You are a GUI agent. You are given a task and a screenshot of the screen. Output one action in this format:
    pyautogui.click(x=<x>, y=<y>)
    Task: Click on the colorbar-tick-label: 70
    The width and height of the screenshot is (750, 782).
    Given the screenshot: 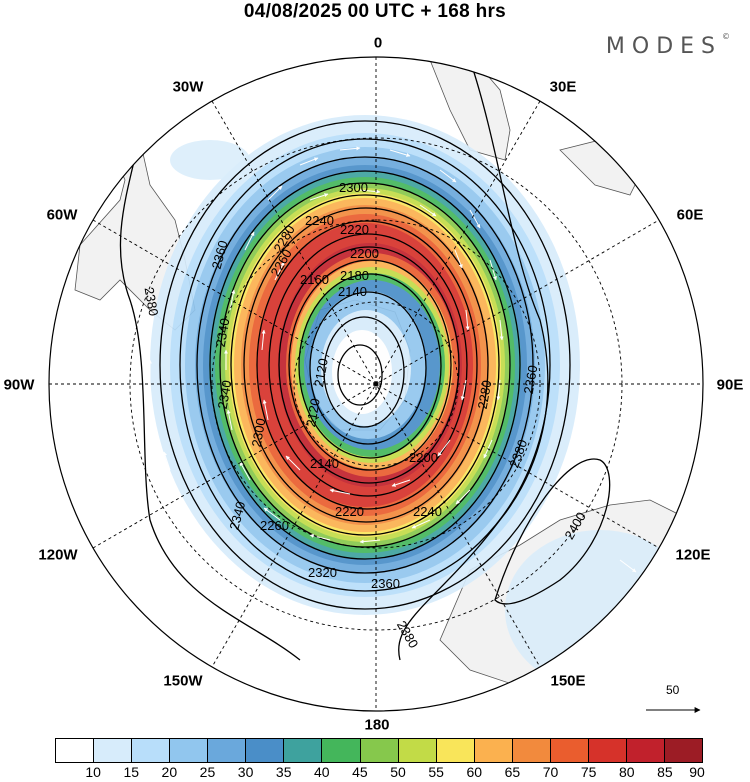 What is the action you would take?
    pyautogui.click(x=550, y=772)
    